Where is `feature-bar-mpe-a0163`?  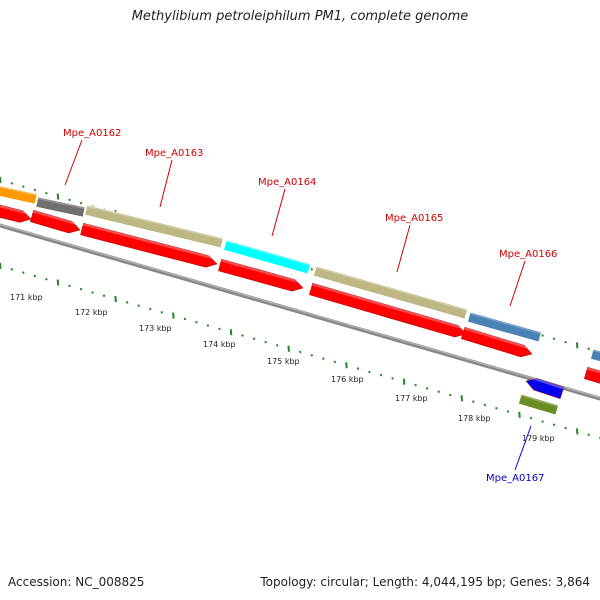
feature-bar-mpe-a0163 is located at coordinates (154, 226).